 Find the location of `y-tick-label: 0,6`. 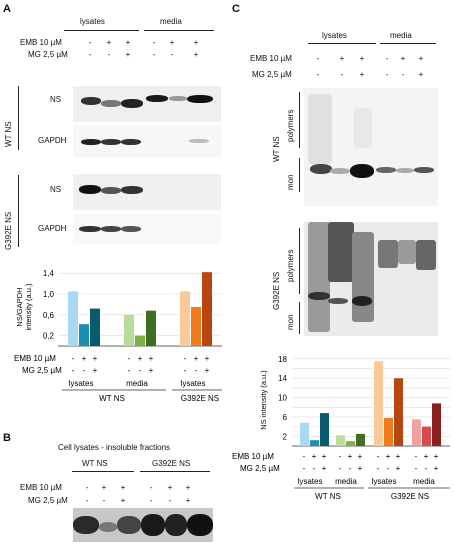

y-tick-label: 0,6 is located at coordinates (49, 315).